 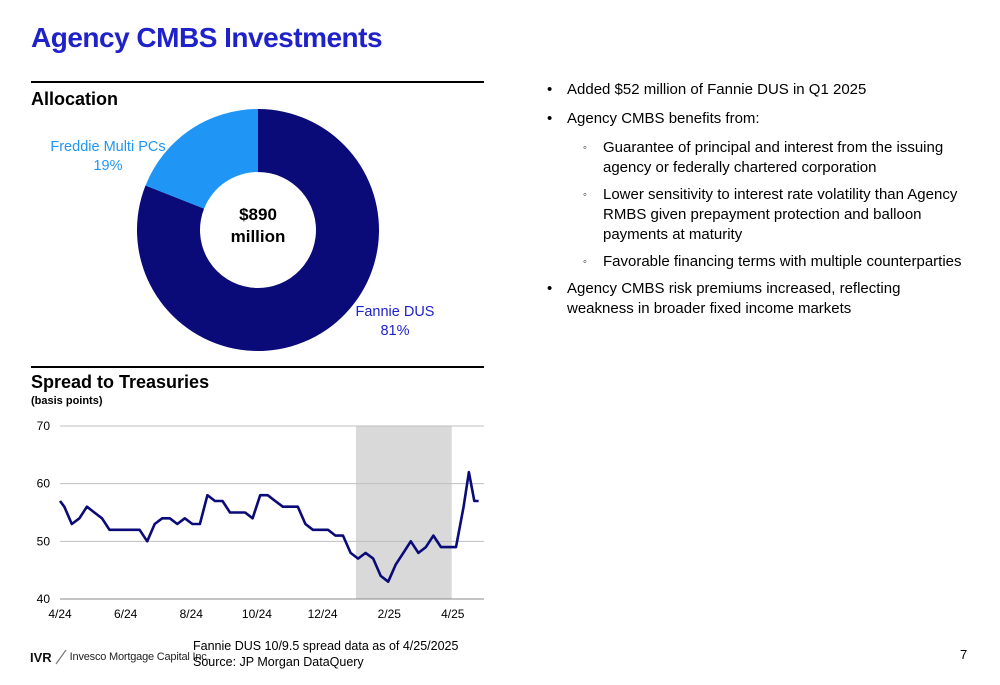 What do you see at coordinates (44, 484) in the screenshot?
I see `y-tick-label: 60` at bounding box center [44, 484].